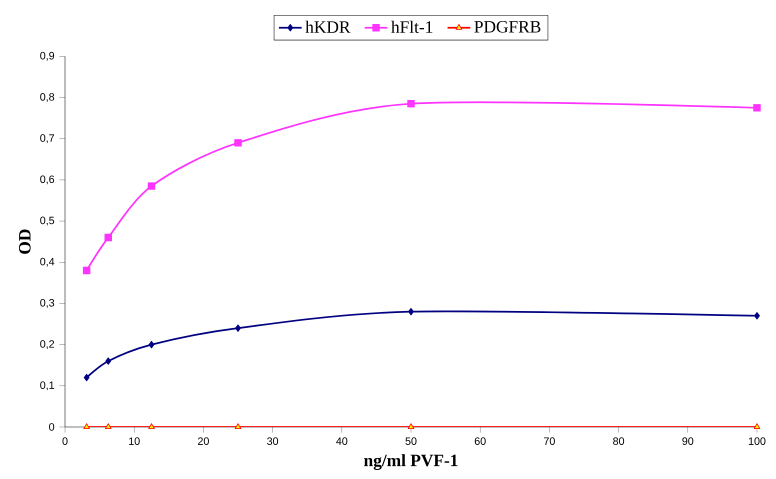 The image size is (776, 479). Describe the element at coordinates (47, 221) in the screenshot. I see `y-tick-label: 0,5` at that location.